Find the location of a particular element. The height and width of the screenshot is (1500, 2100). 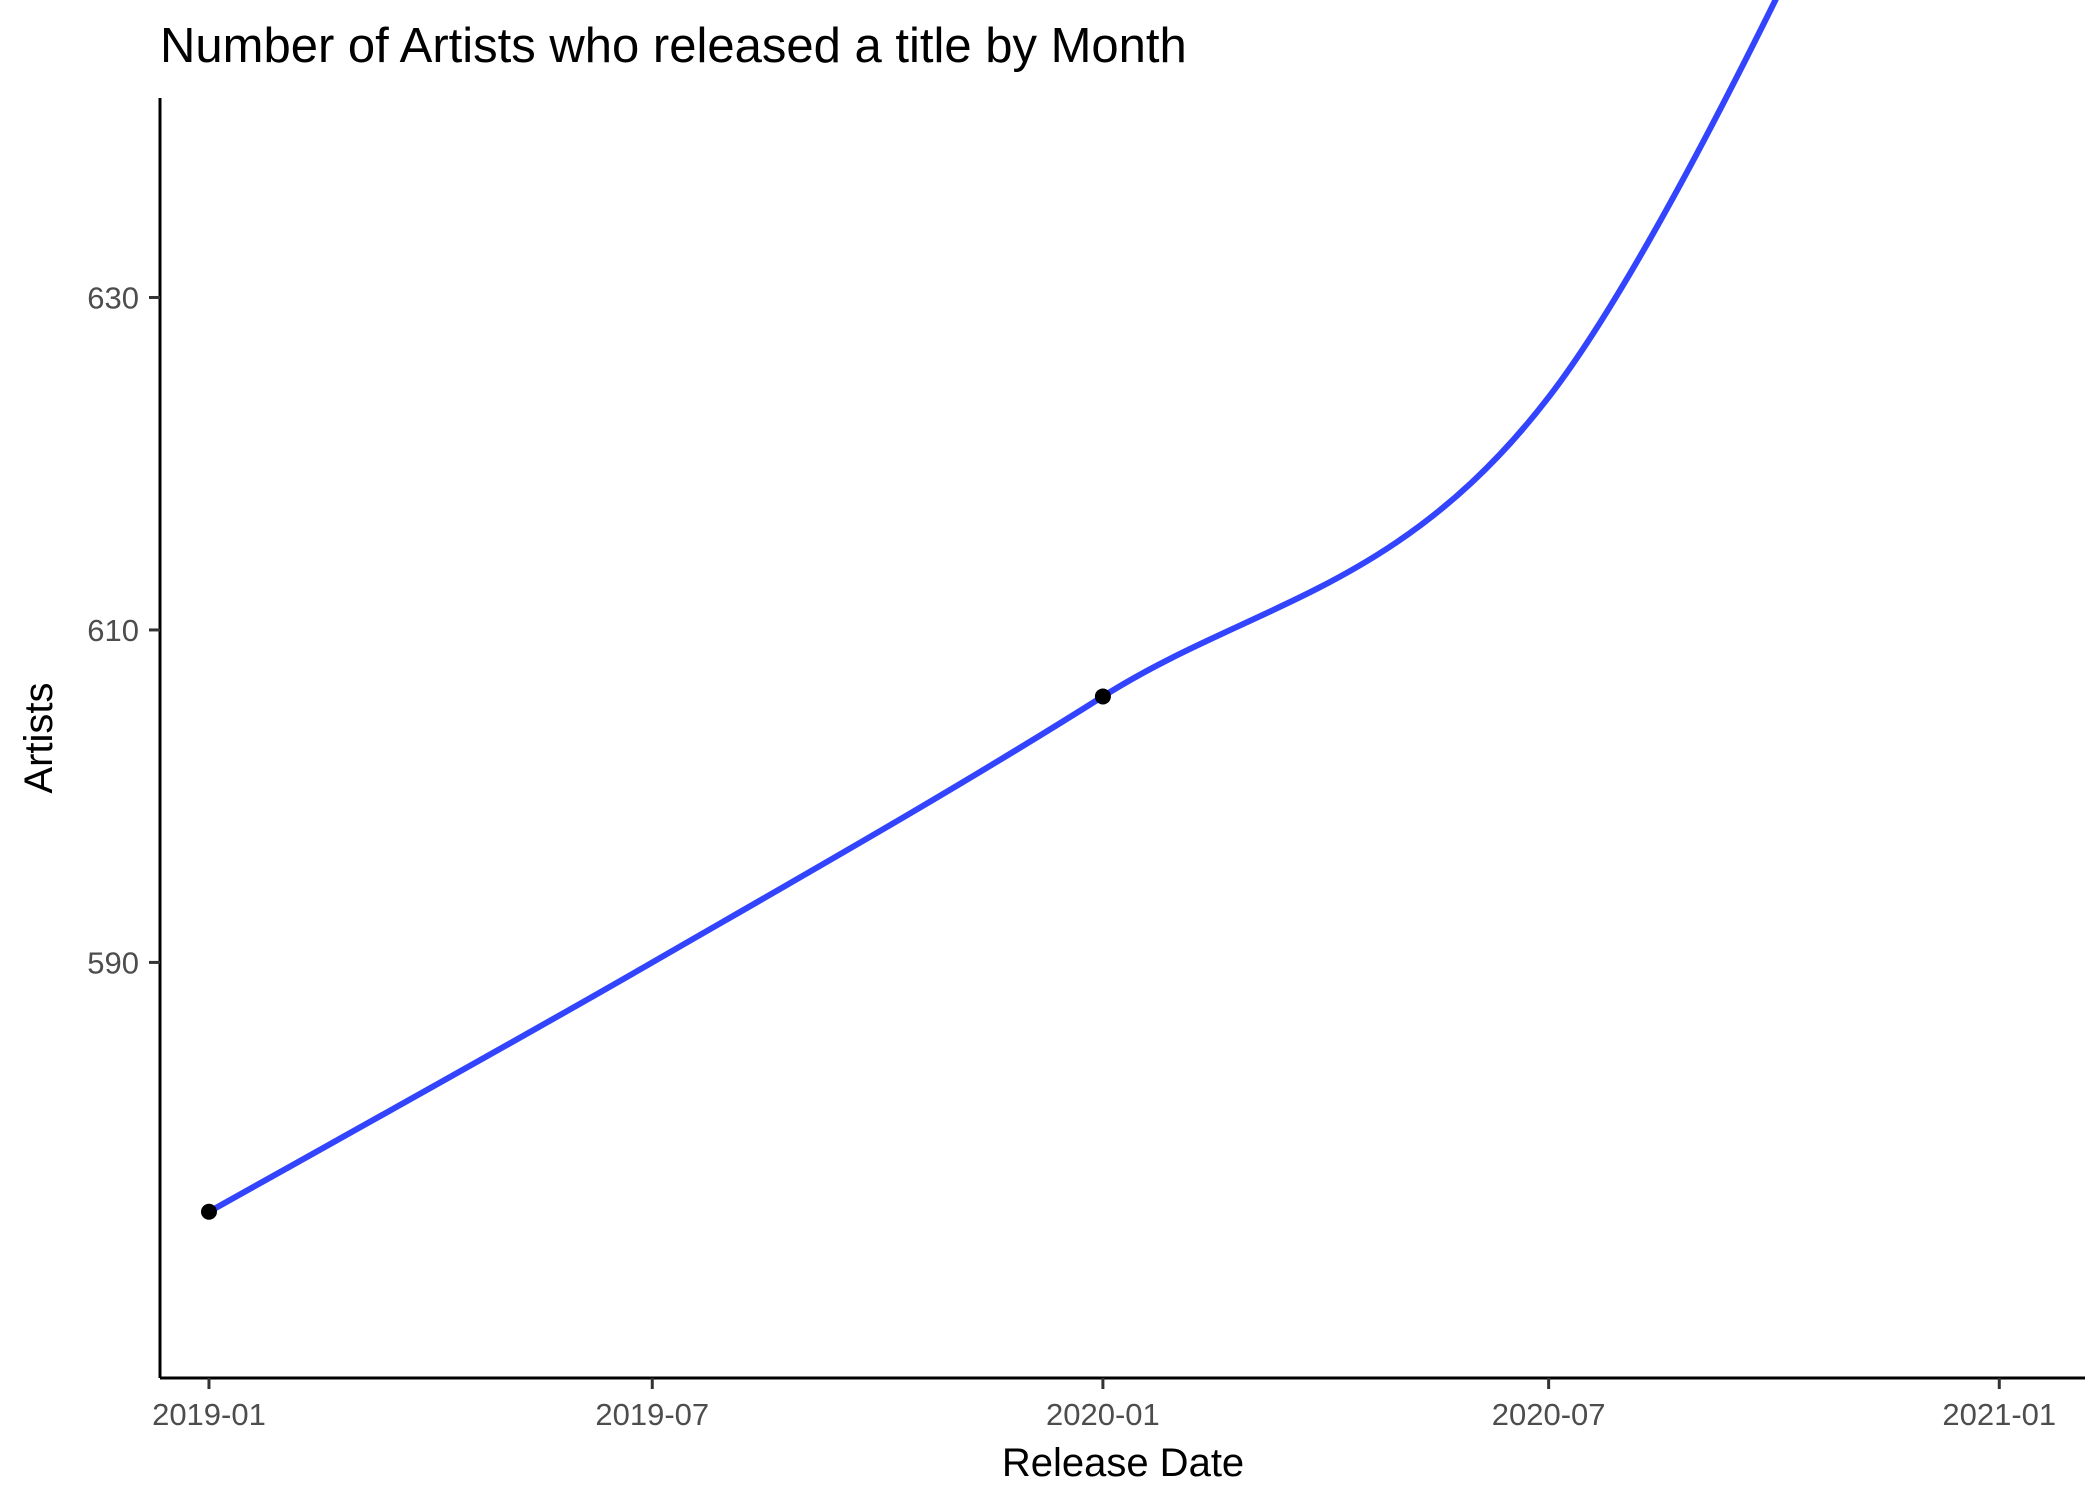

y-tick-label: 610 is located at coordinates (113, 630).